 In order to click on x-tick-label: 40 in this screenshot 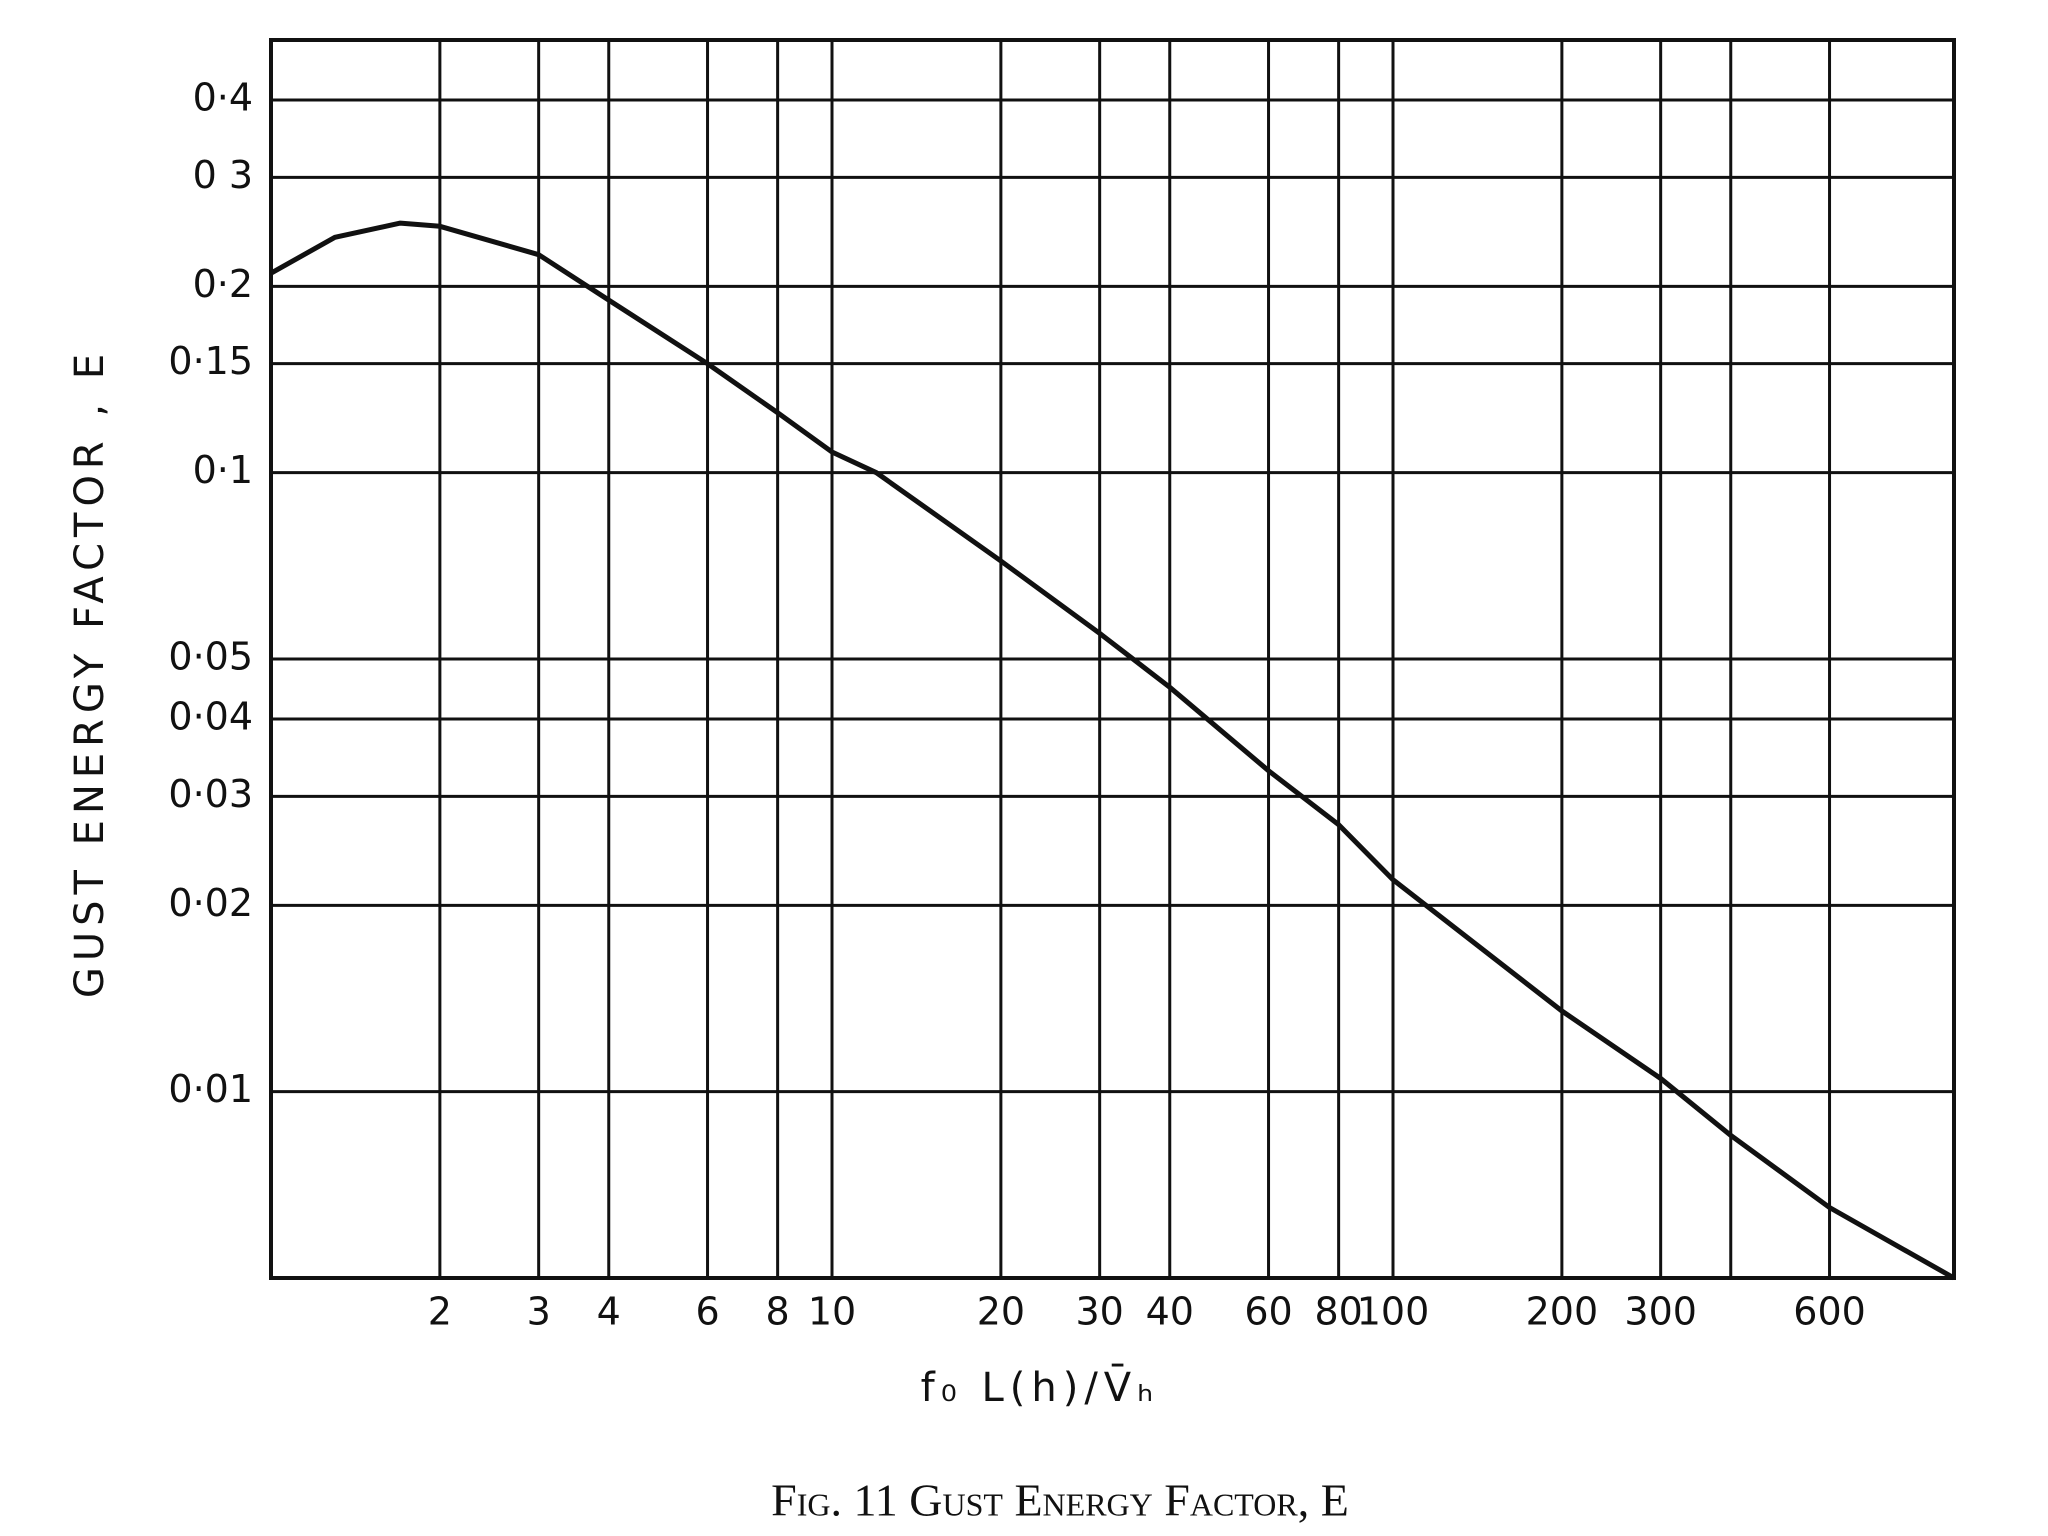, I will do `click(1170, 1312)`.